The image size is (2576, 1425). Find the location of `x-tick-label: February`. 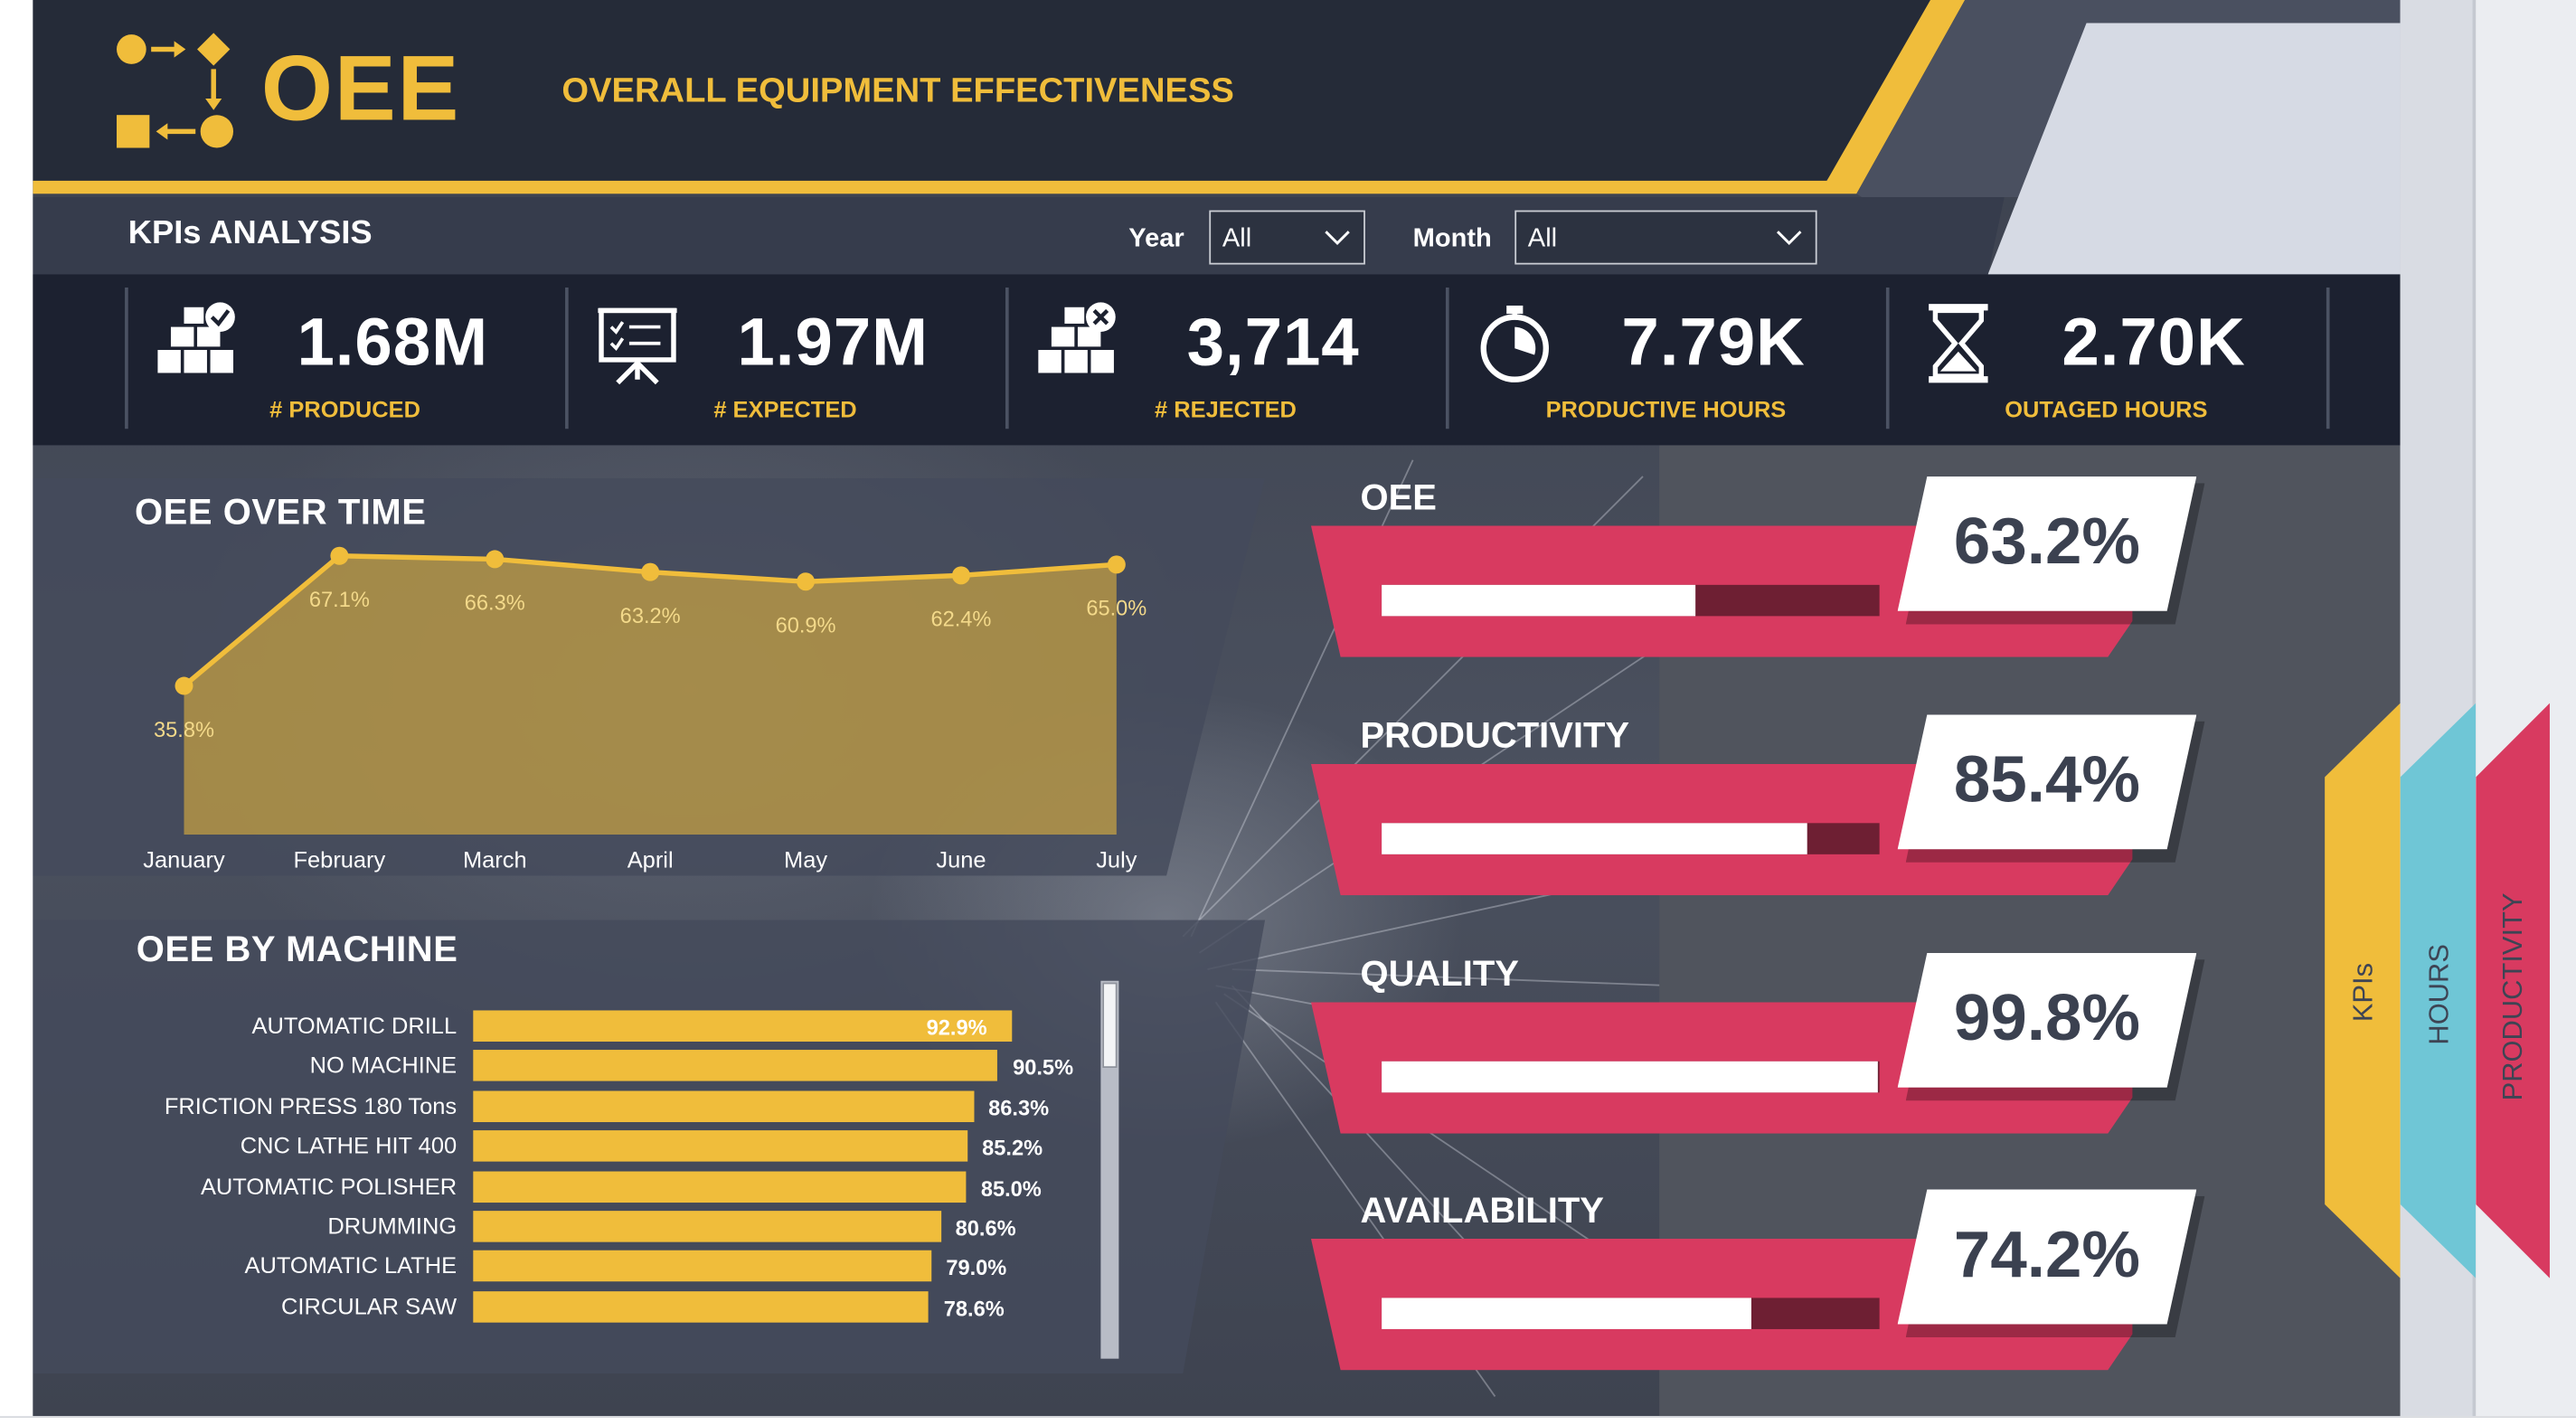

x-tick-label: February is located at coordinates (340, 860).